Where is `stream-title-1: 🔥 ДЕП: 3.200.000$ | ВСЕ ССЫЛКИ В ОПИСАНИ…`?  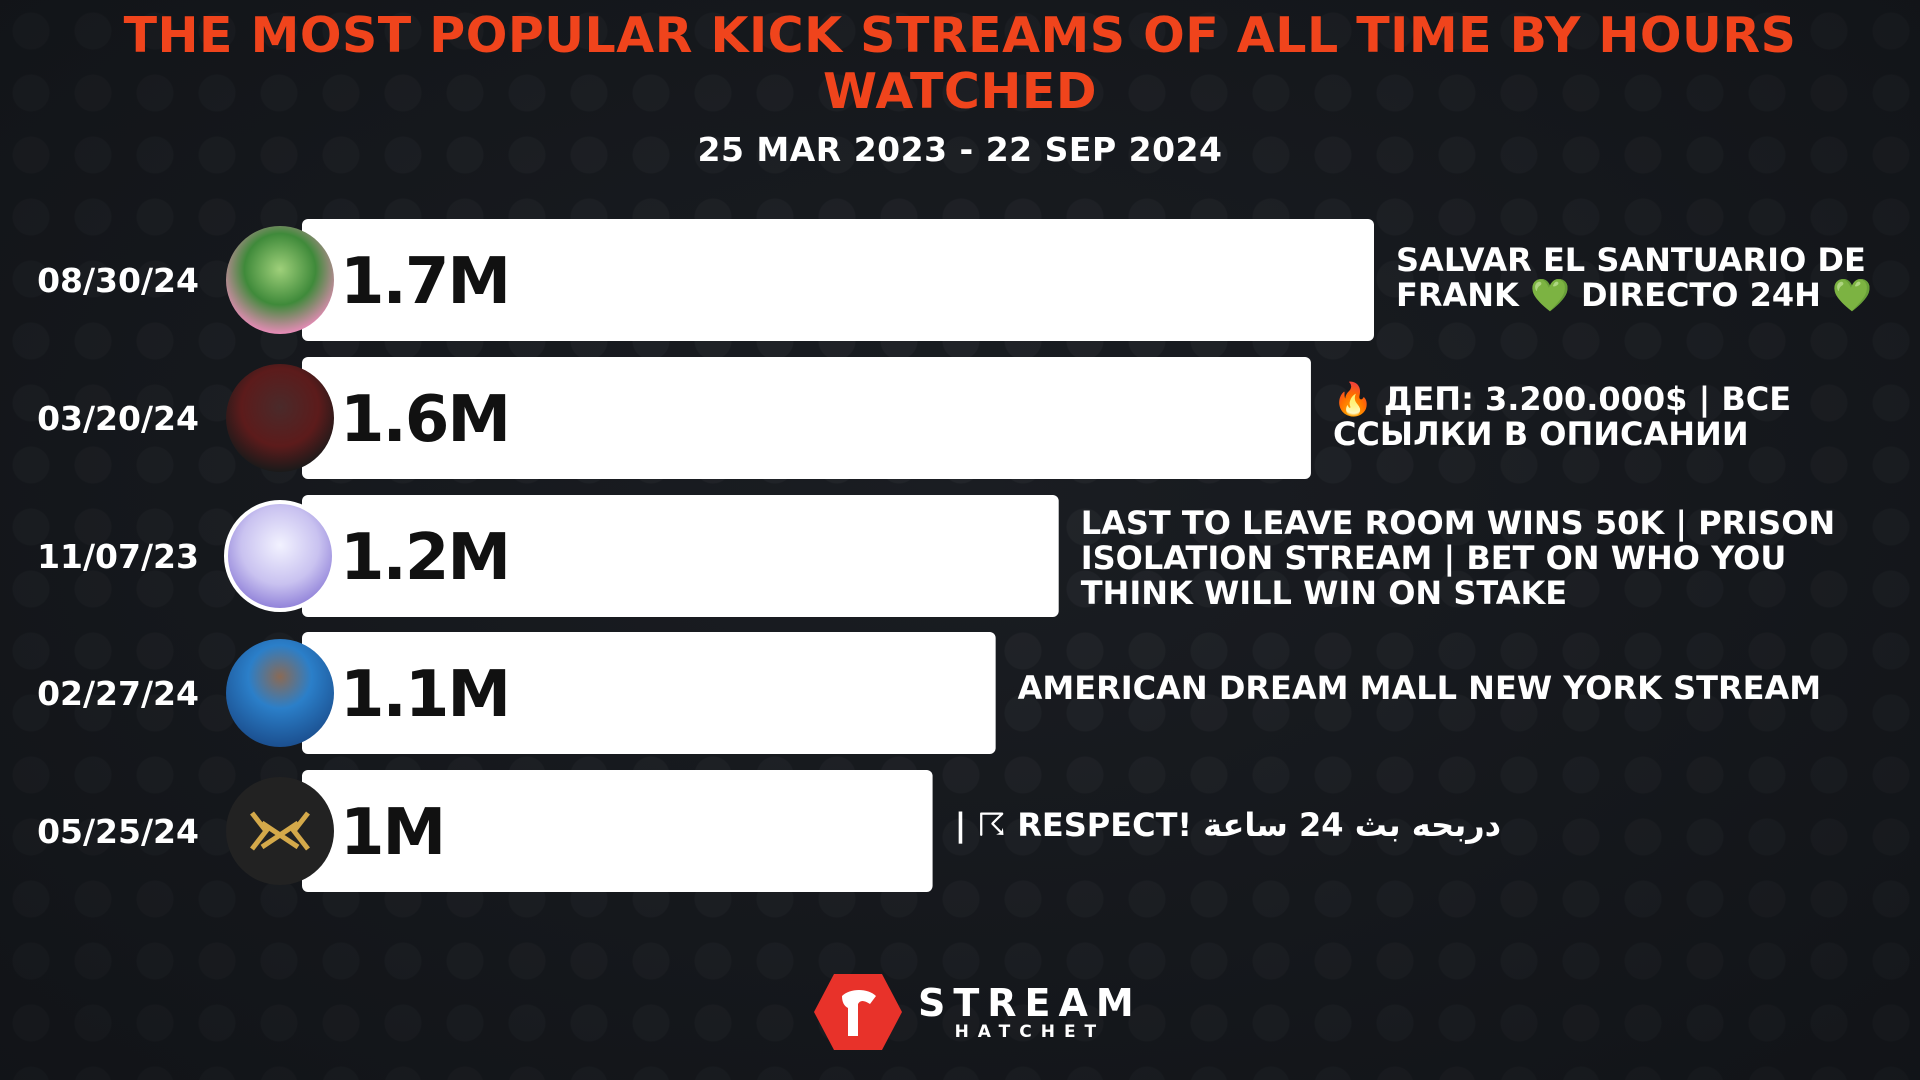 stream-title-1: 🔥 ДЕП: 3.200.000$ | ВСЕ ССЫЛКИ В ОПИСАНИ… is located at coordinates (1562, 416).